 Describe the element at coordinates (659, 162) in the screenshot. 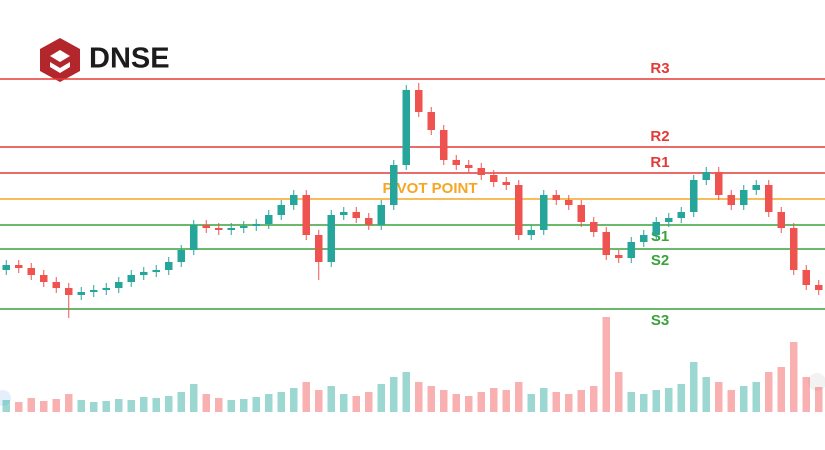

I see `level-label: R1` at that location.